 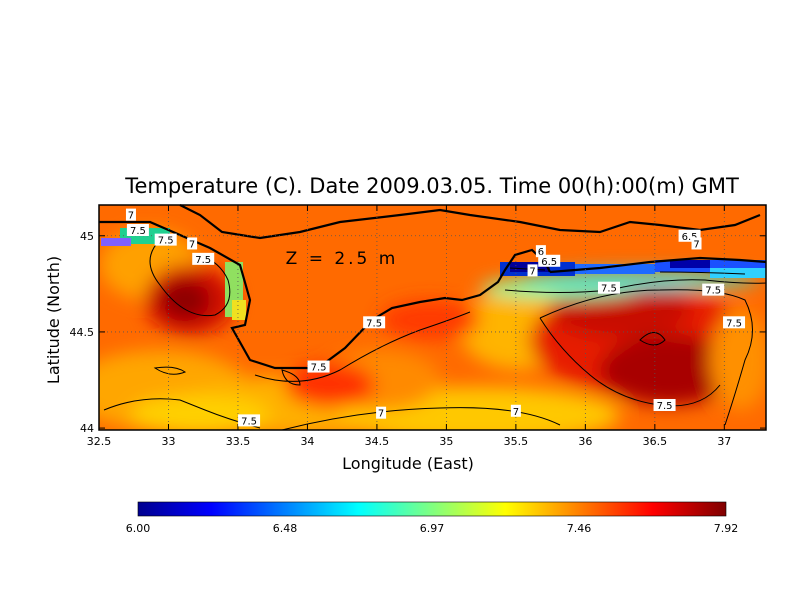 What do you see at coordinates (655, 441) in the screenshot?
I see `x-tick-label: 36.5` at bounding box center [655, 441].